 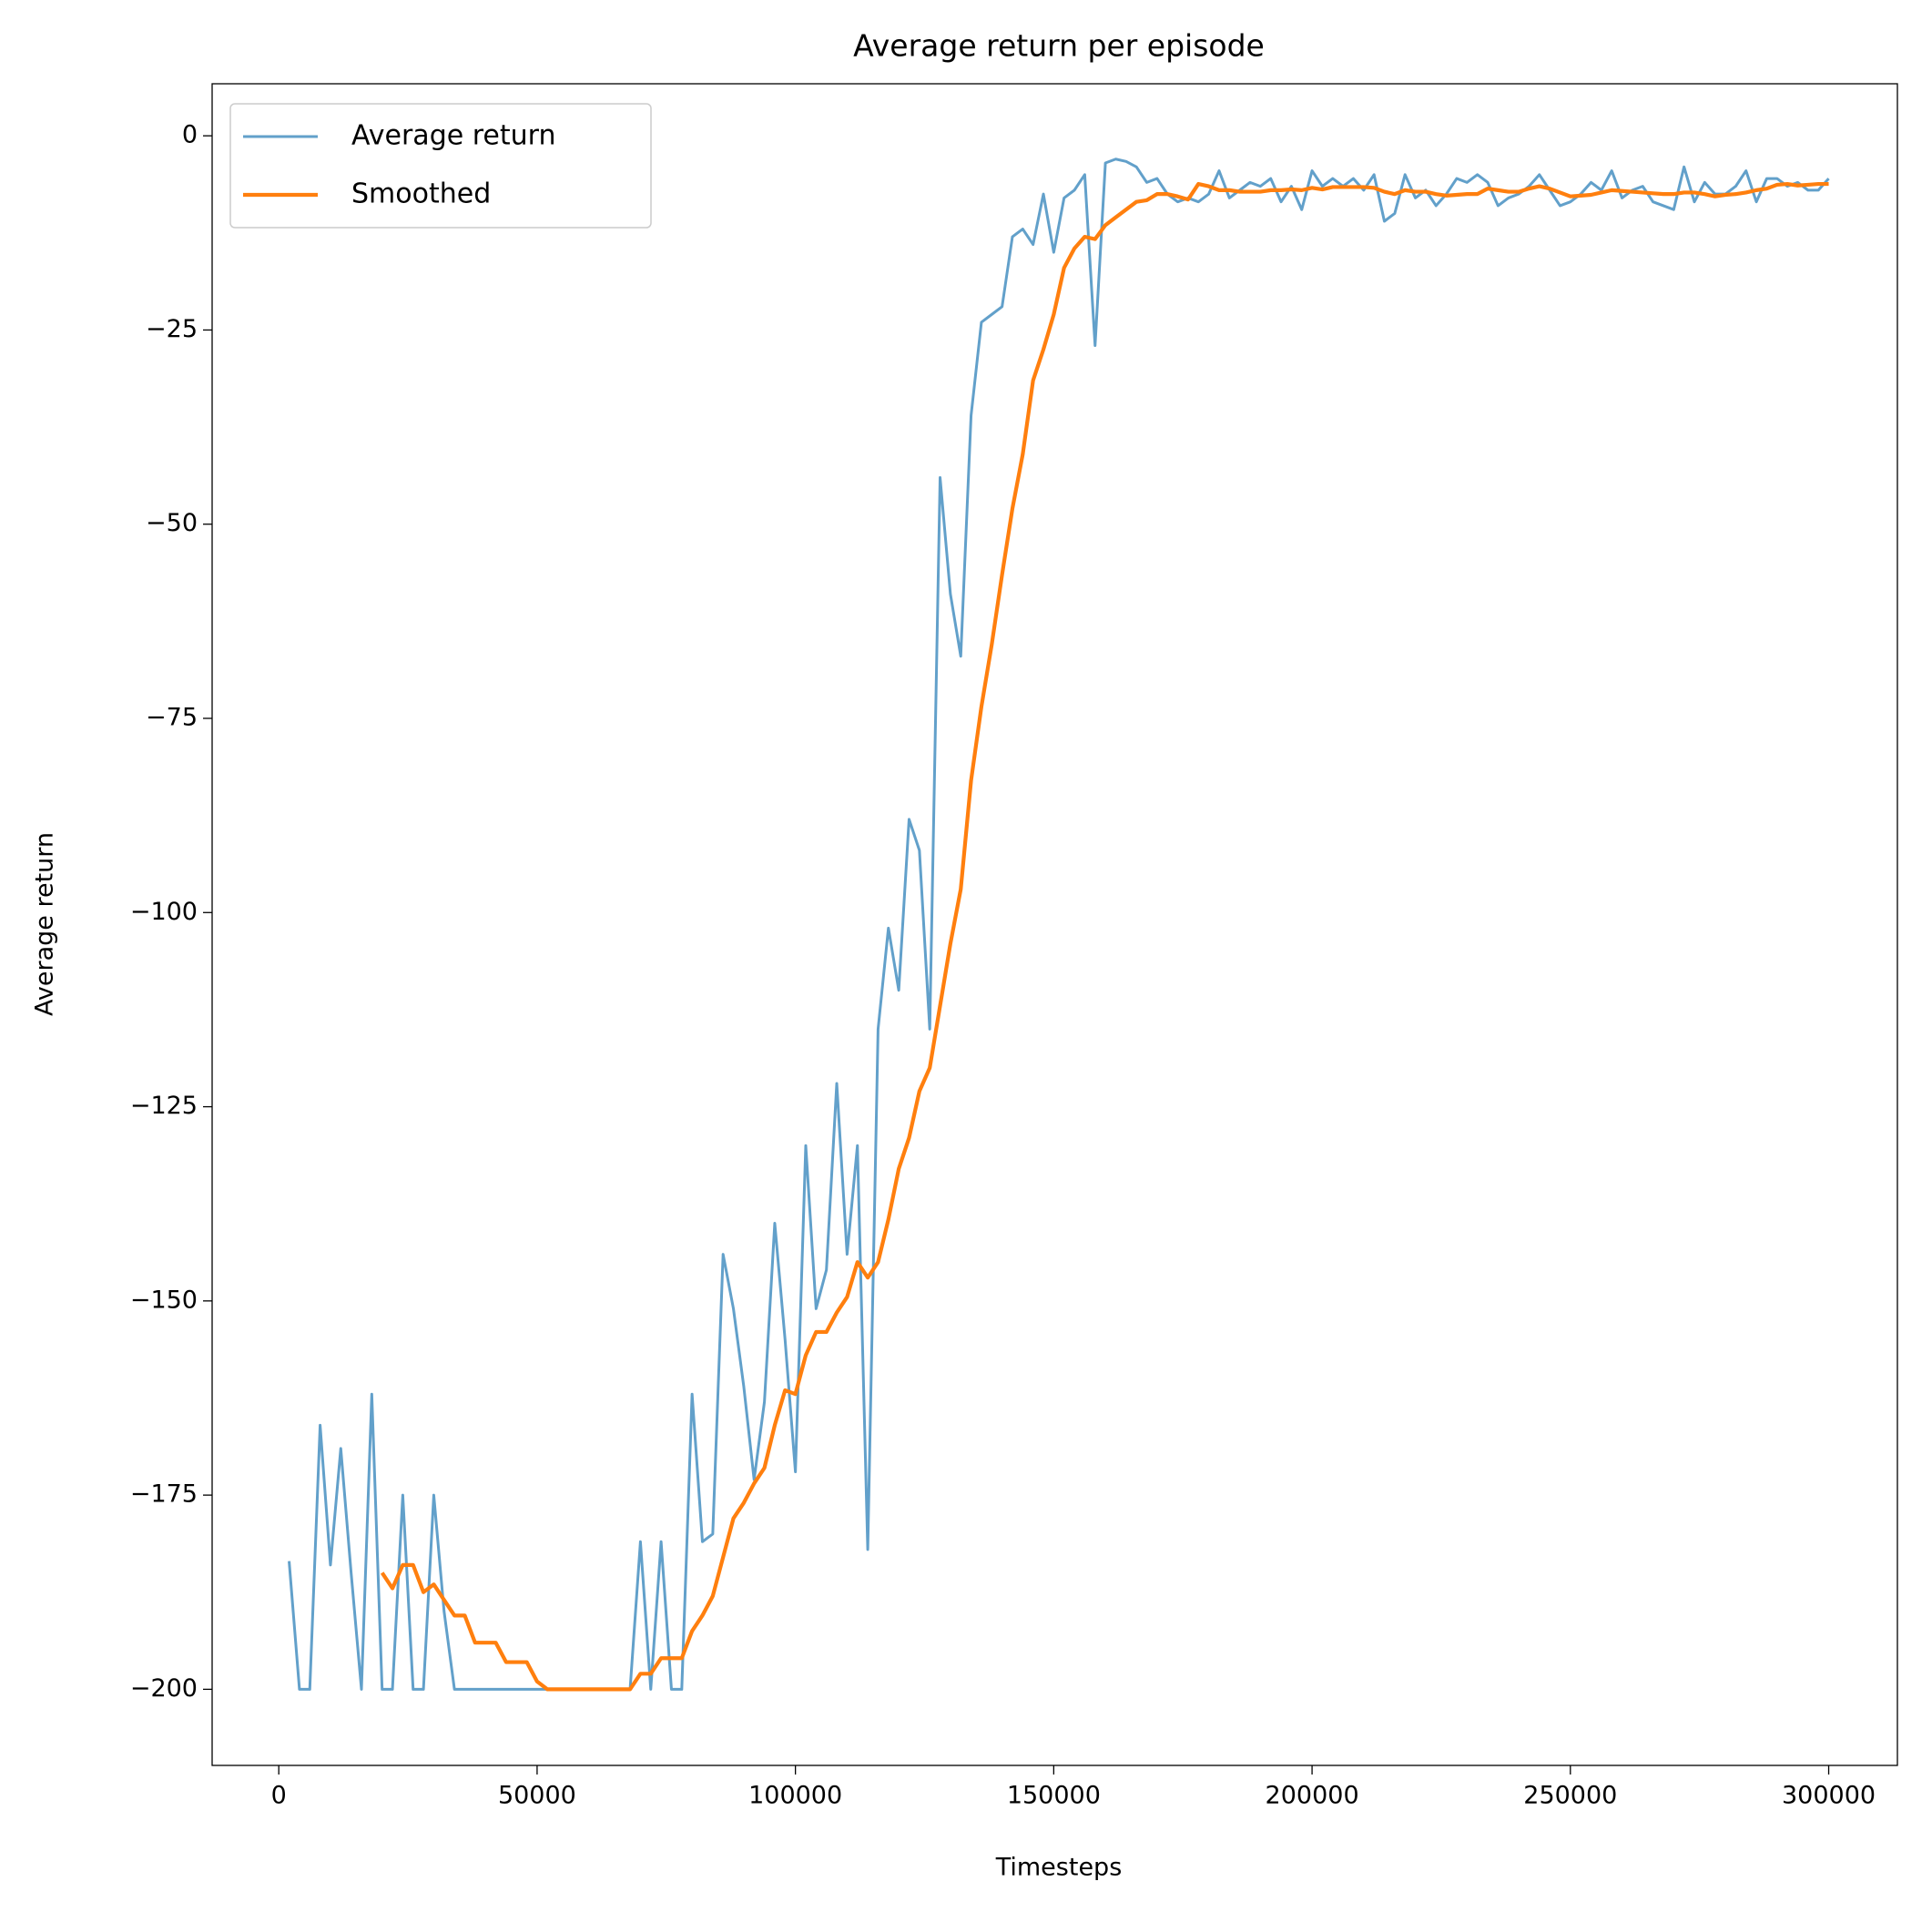 I want to click on y-tick-label: −150, so click(x=164, y=1300).